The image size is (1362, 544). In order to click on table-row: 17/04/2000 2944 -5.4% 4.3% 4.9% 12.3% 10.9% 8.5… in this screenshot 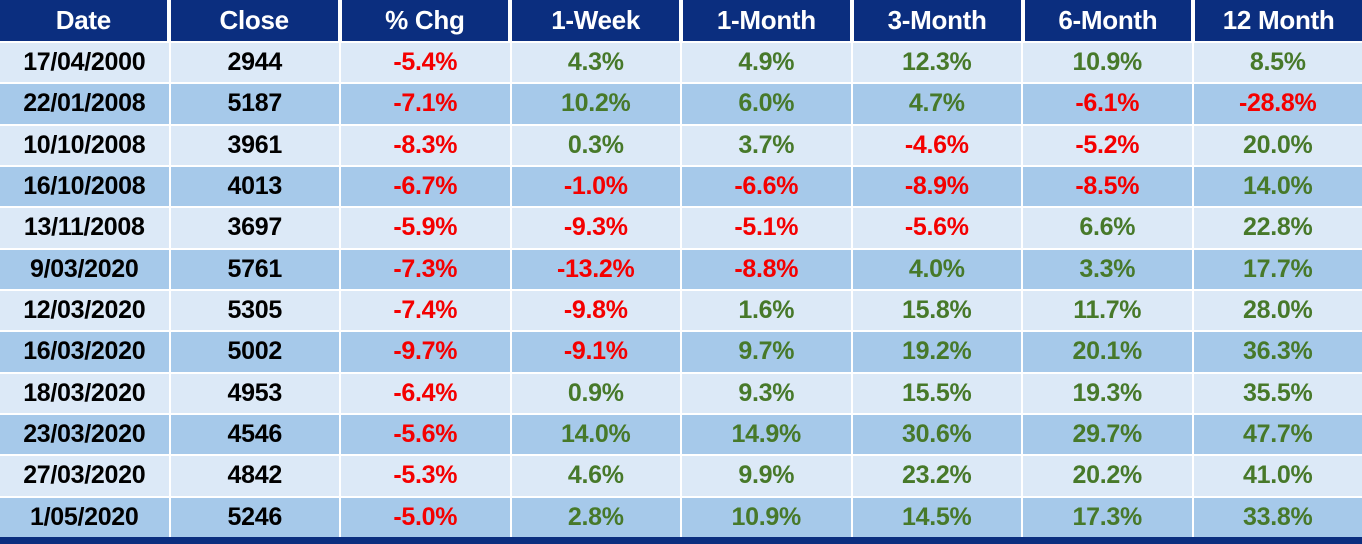, I will do `click(681, 63)`.